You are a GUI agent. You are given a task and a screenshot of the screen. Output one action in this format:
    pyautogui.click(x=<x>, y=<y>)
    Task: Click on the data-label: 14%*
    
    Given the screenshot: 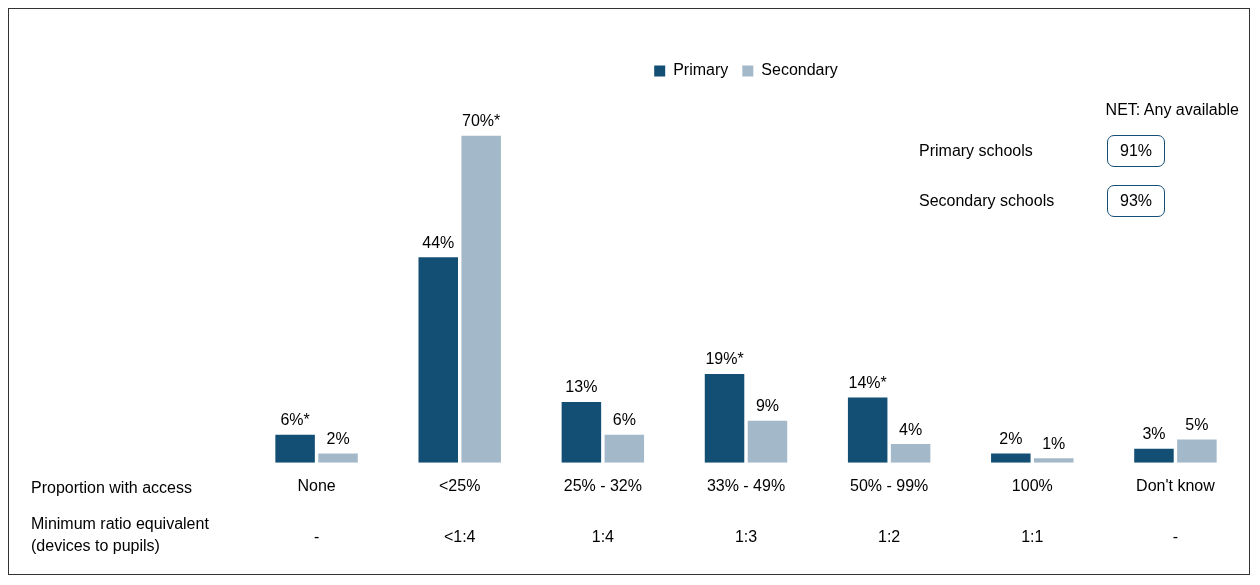 What is the action you would take?
    pyautogui.click(x=867, y=382)
    